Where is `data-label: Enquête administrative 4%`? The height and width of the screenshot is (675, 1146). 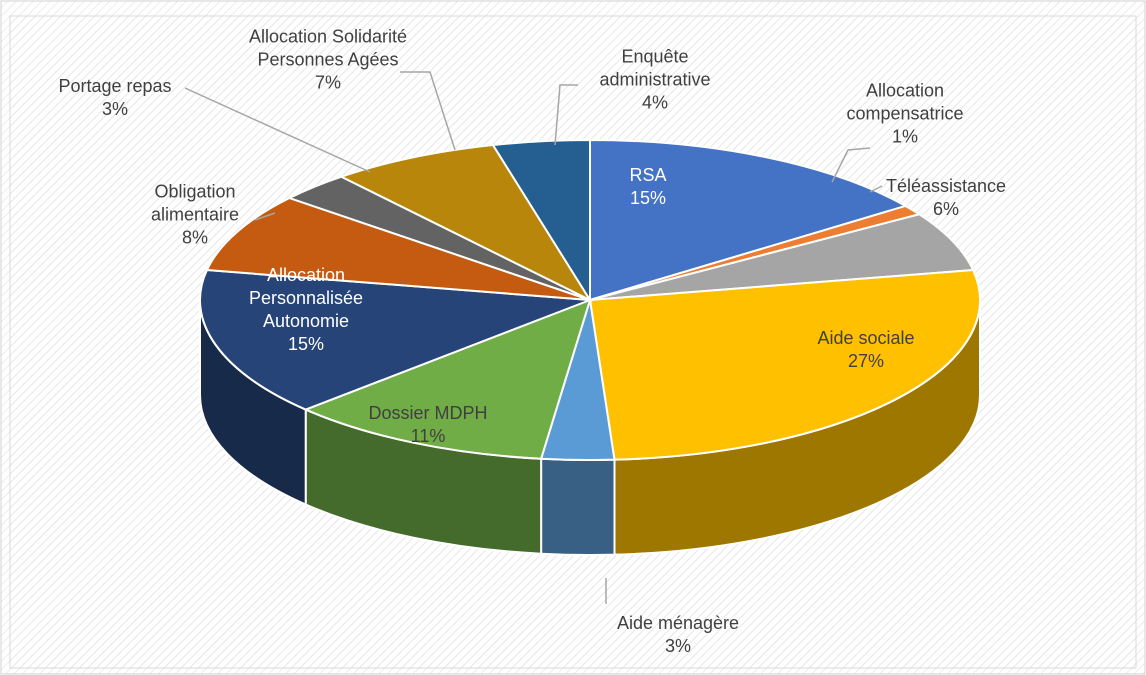 data-label: Enquête administrative 4% is located at coordinates (655, 80).